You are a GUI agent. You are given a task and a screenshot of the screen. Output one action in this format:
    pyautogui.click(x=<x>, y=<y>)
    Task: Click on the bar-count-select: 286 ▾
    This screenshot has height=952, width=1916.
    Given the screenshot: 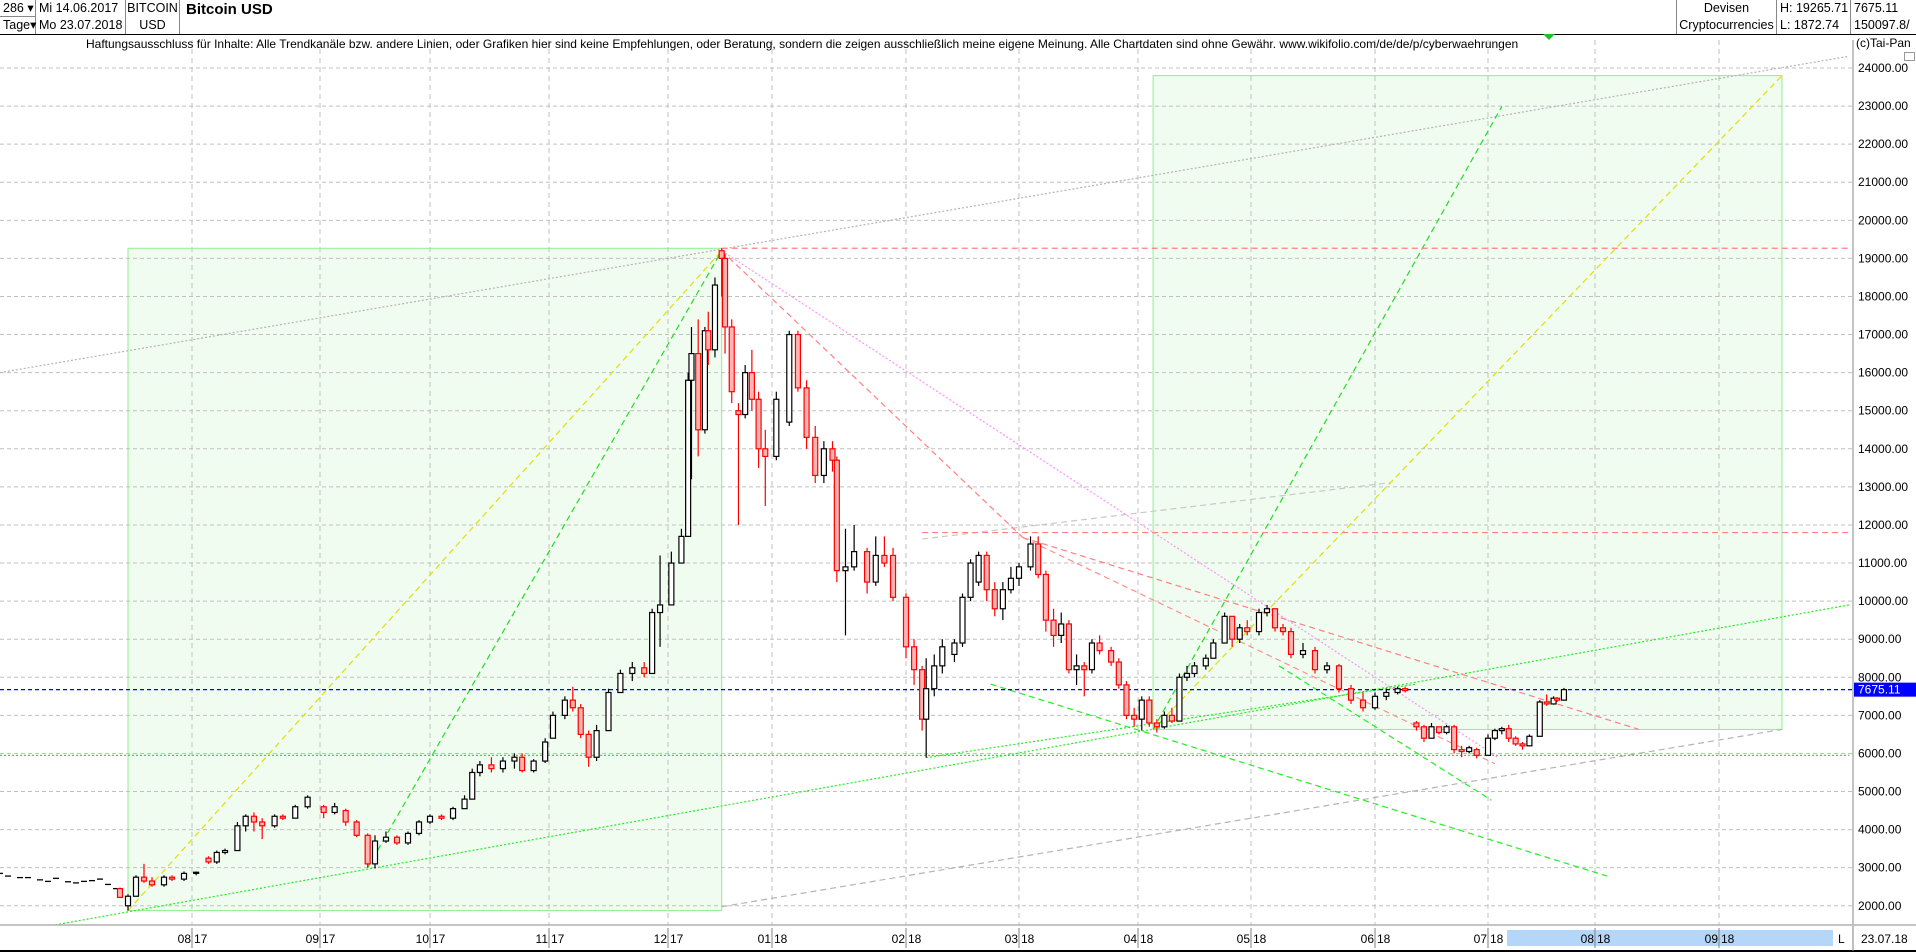 What is the action you would take?
    pyautogui.click(x=18, y=8)
    